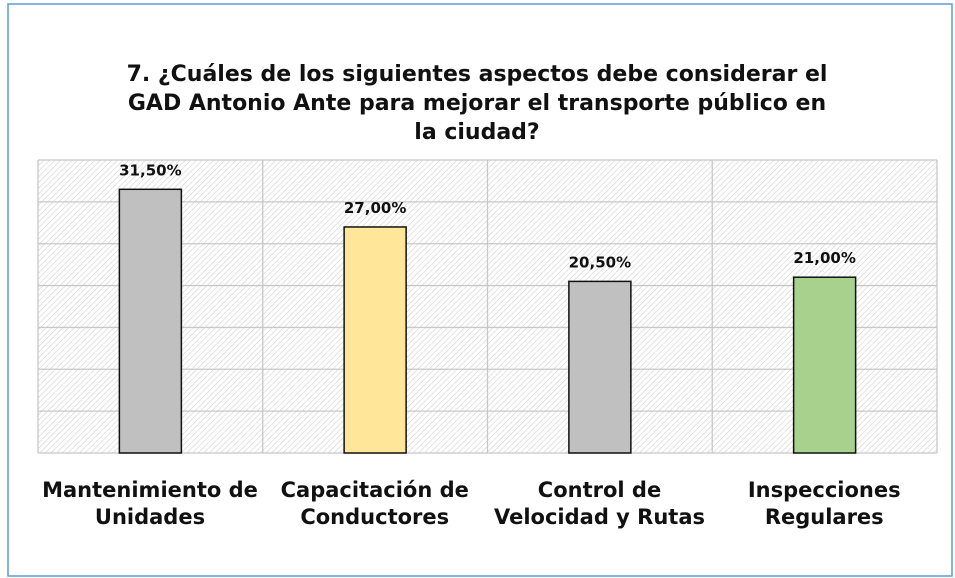 The height and width of the screenshot is (578, 955). I want to click on data-label: 21,00%, so click(824, 258).